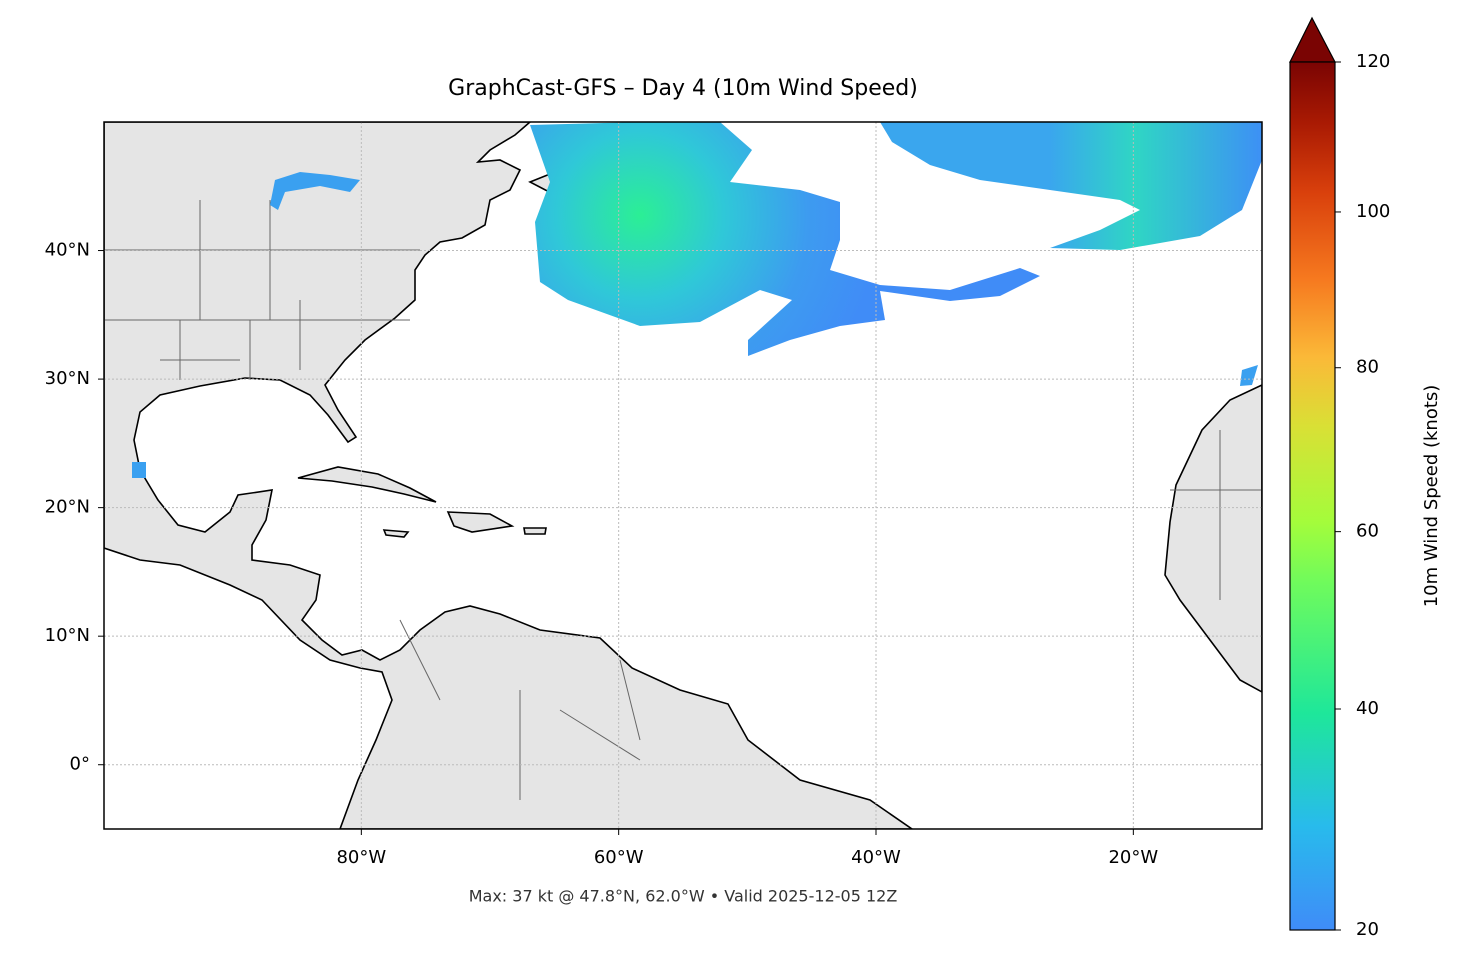 This screenshot has width=1466, height=973. Describe the element at coordinates (480, 522) in the screenshot. I see `hispaniola` at that location.